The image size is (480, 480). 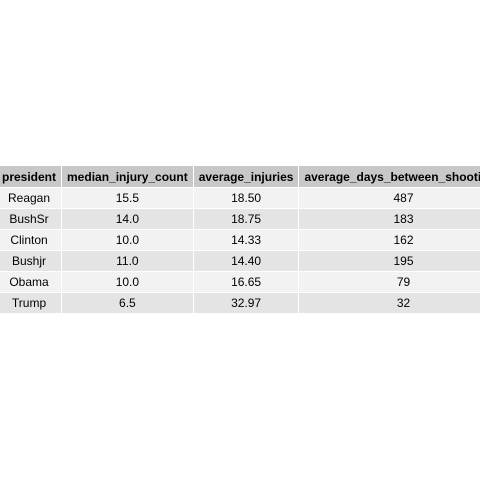 What do you see at coordinates (31, 176) in the screenshot?
I see `column-header-president: president` at bounding box center [31, 176].